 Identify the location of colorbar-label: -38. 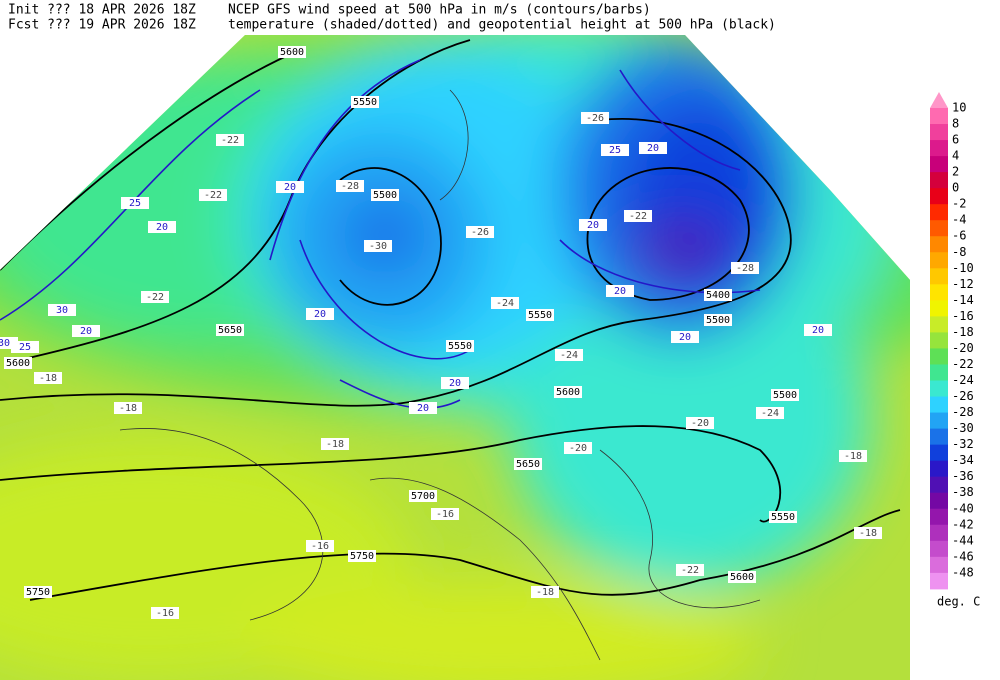
(963, 492).